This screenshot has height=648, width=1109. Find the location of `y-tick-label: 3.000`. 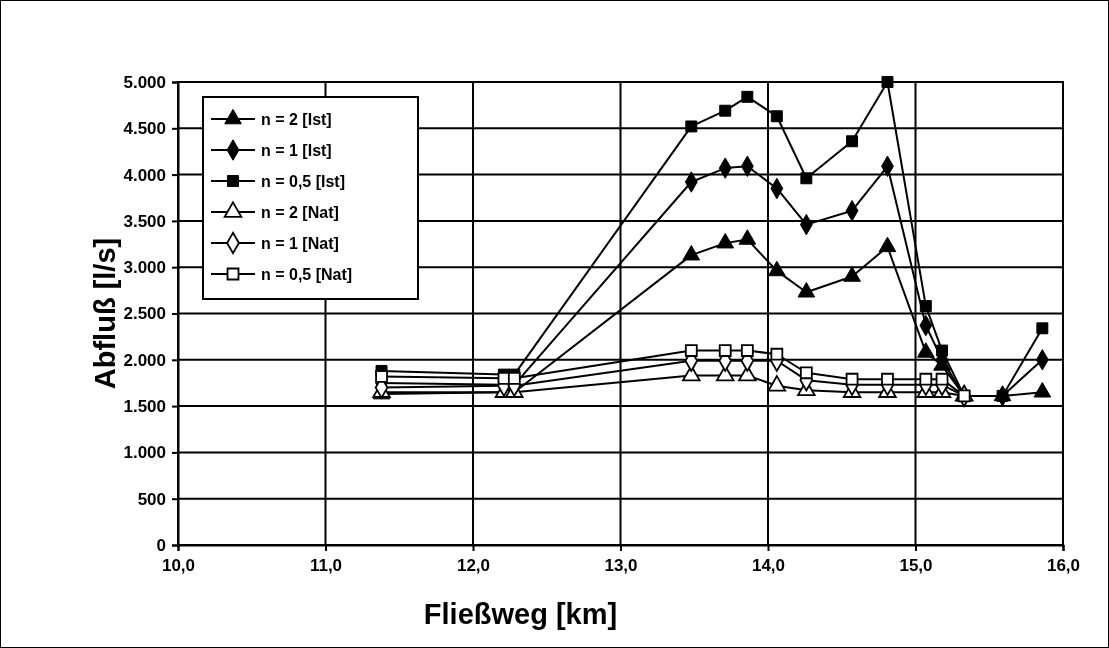

y-tick-label: 3.000 is located at coordinates (144, 268).